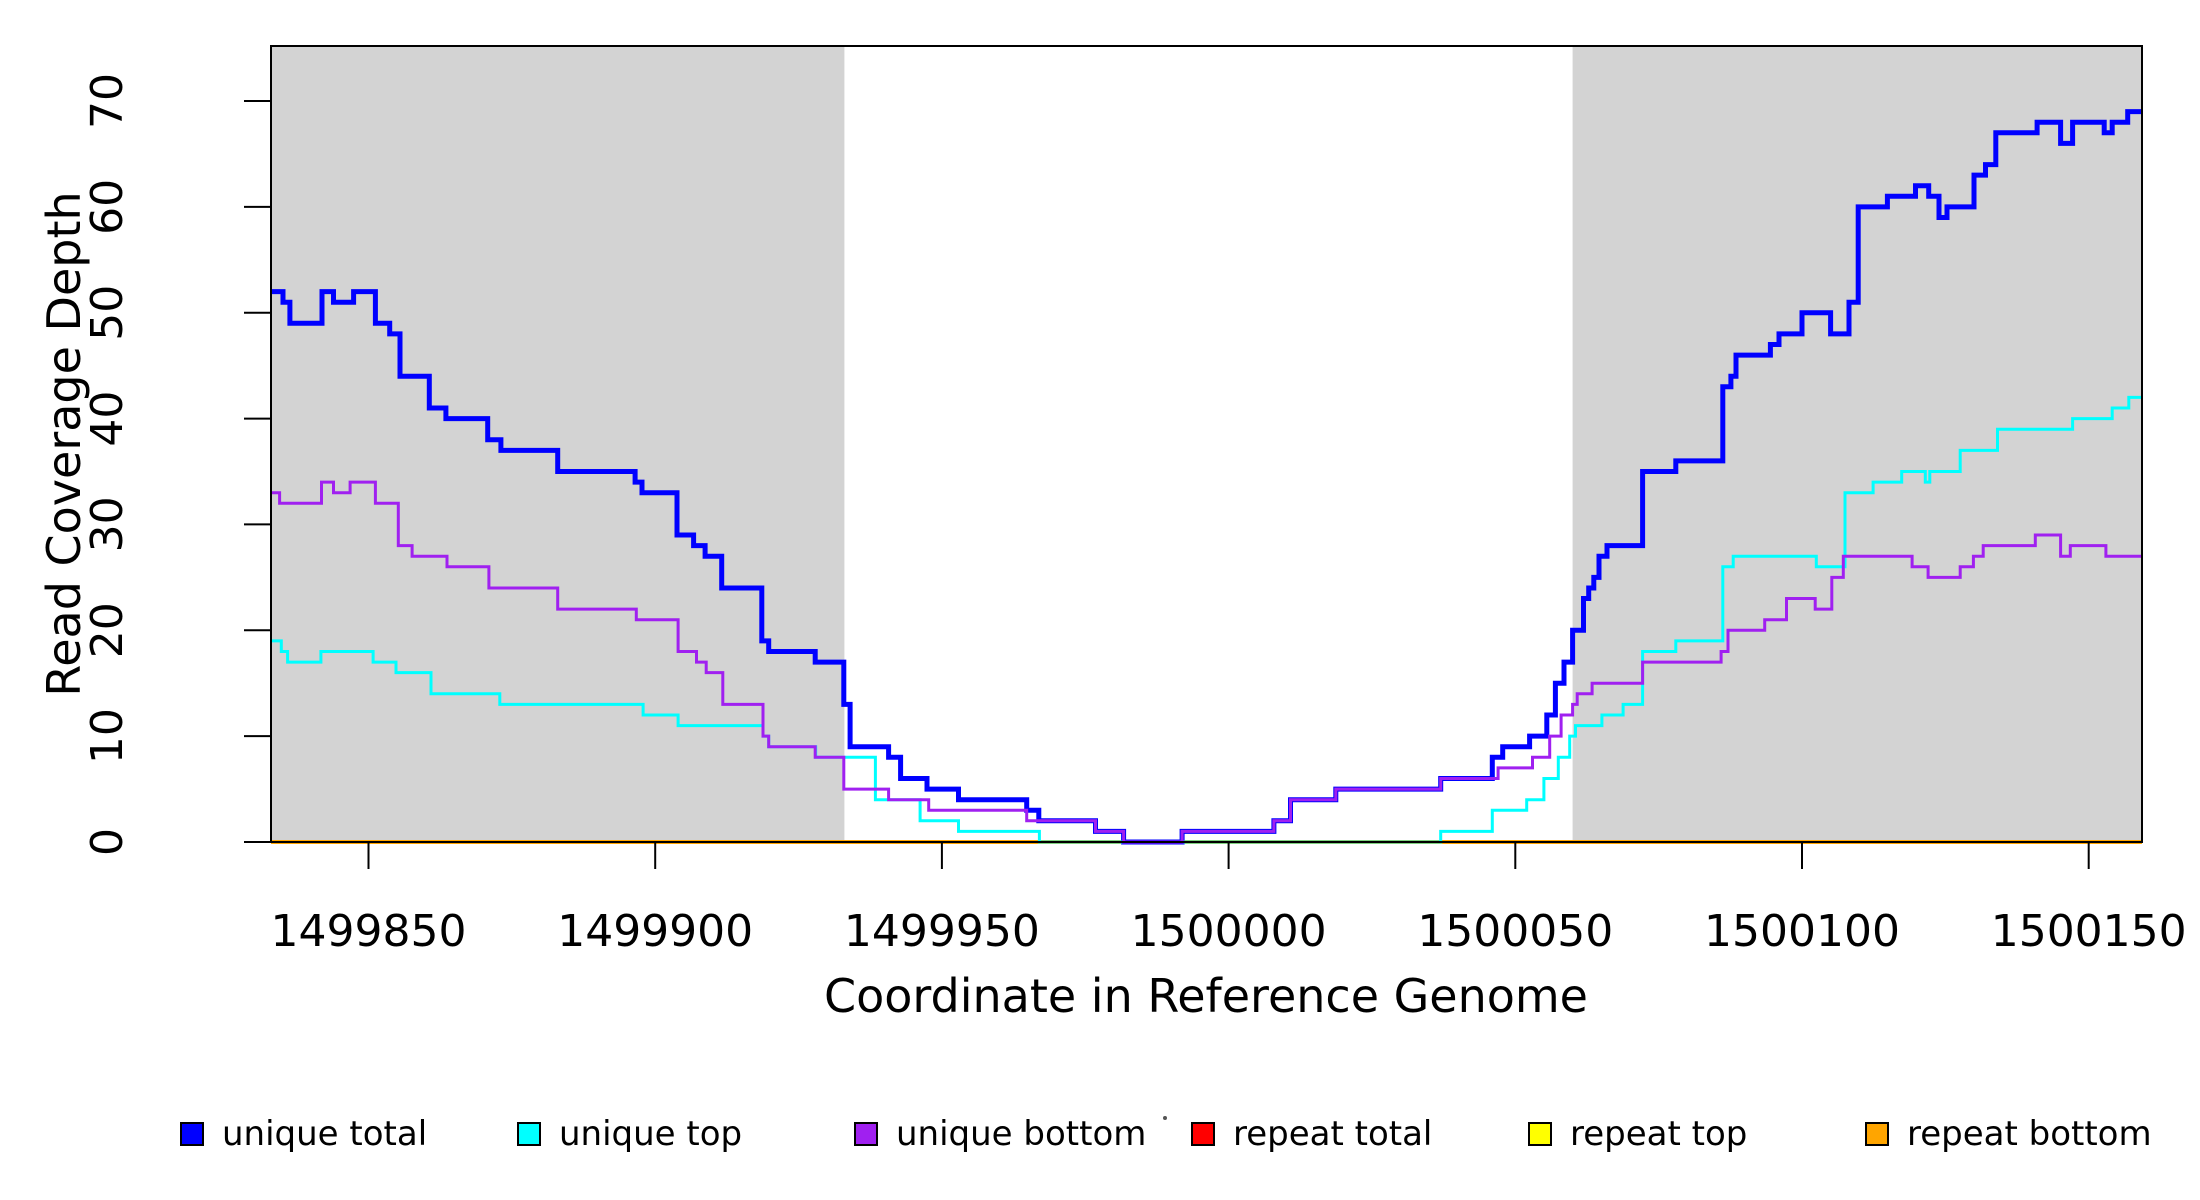  Describe the element at coordinates (651, 1134) in the screenshot. I see `legend-label: unique top` at that location.